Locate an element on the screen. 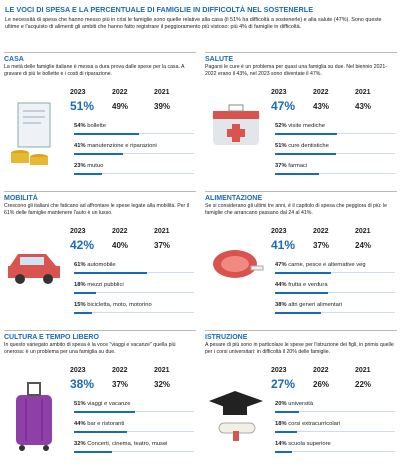  item: 47% carne, pesce e alternative veg is located at coordinates (335, 265).